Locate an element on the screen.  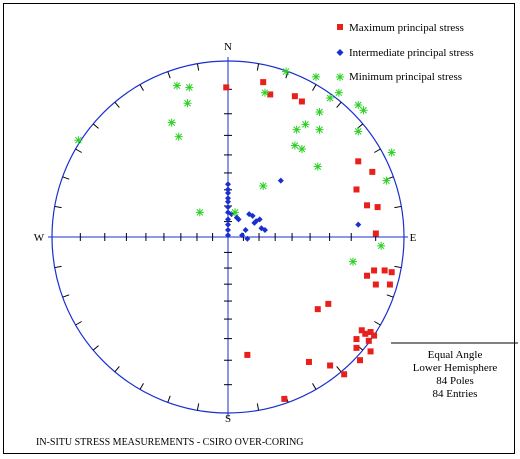
legend-marker-intermediate is located at coordinates (340, 52).